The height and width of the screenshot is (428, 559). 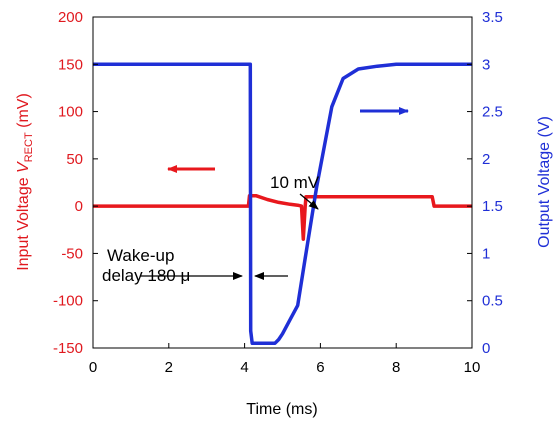 I want to click on y-right-tick-label: 2, so click(x=486, y=159).